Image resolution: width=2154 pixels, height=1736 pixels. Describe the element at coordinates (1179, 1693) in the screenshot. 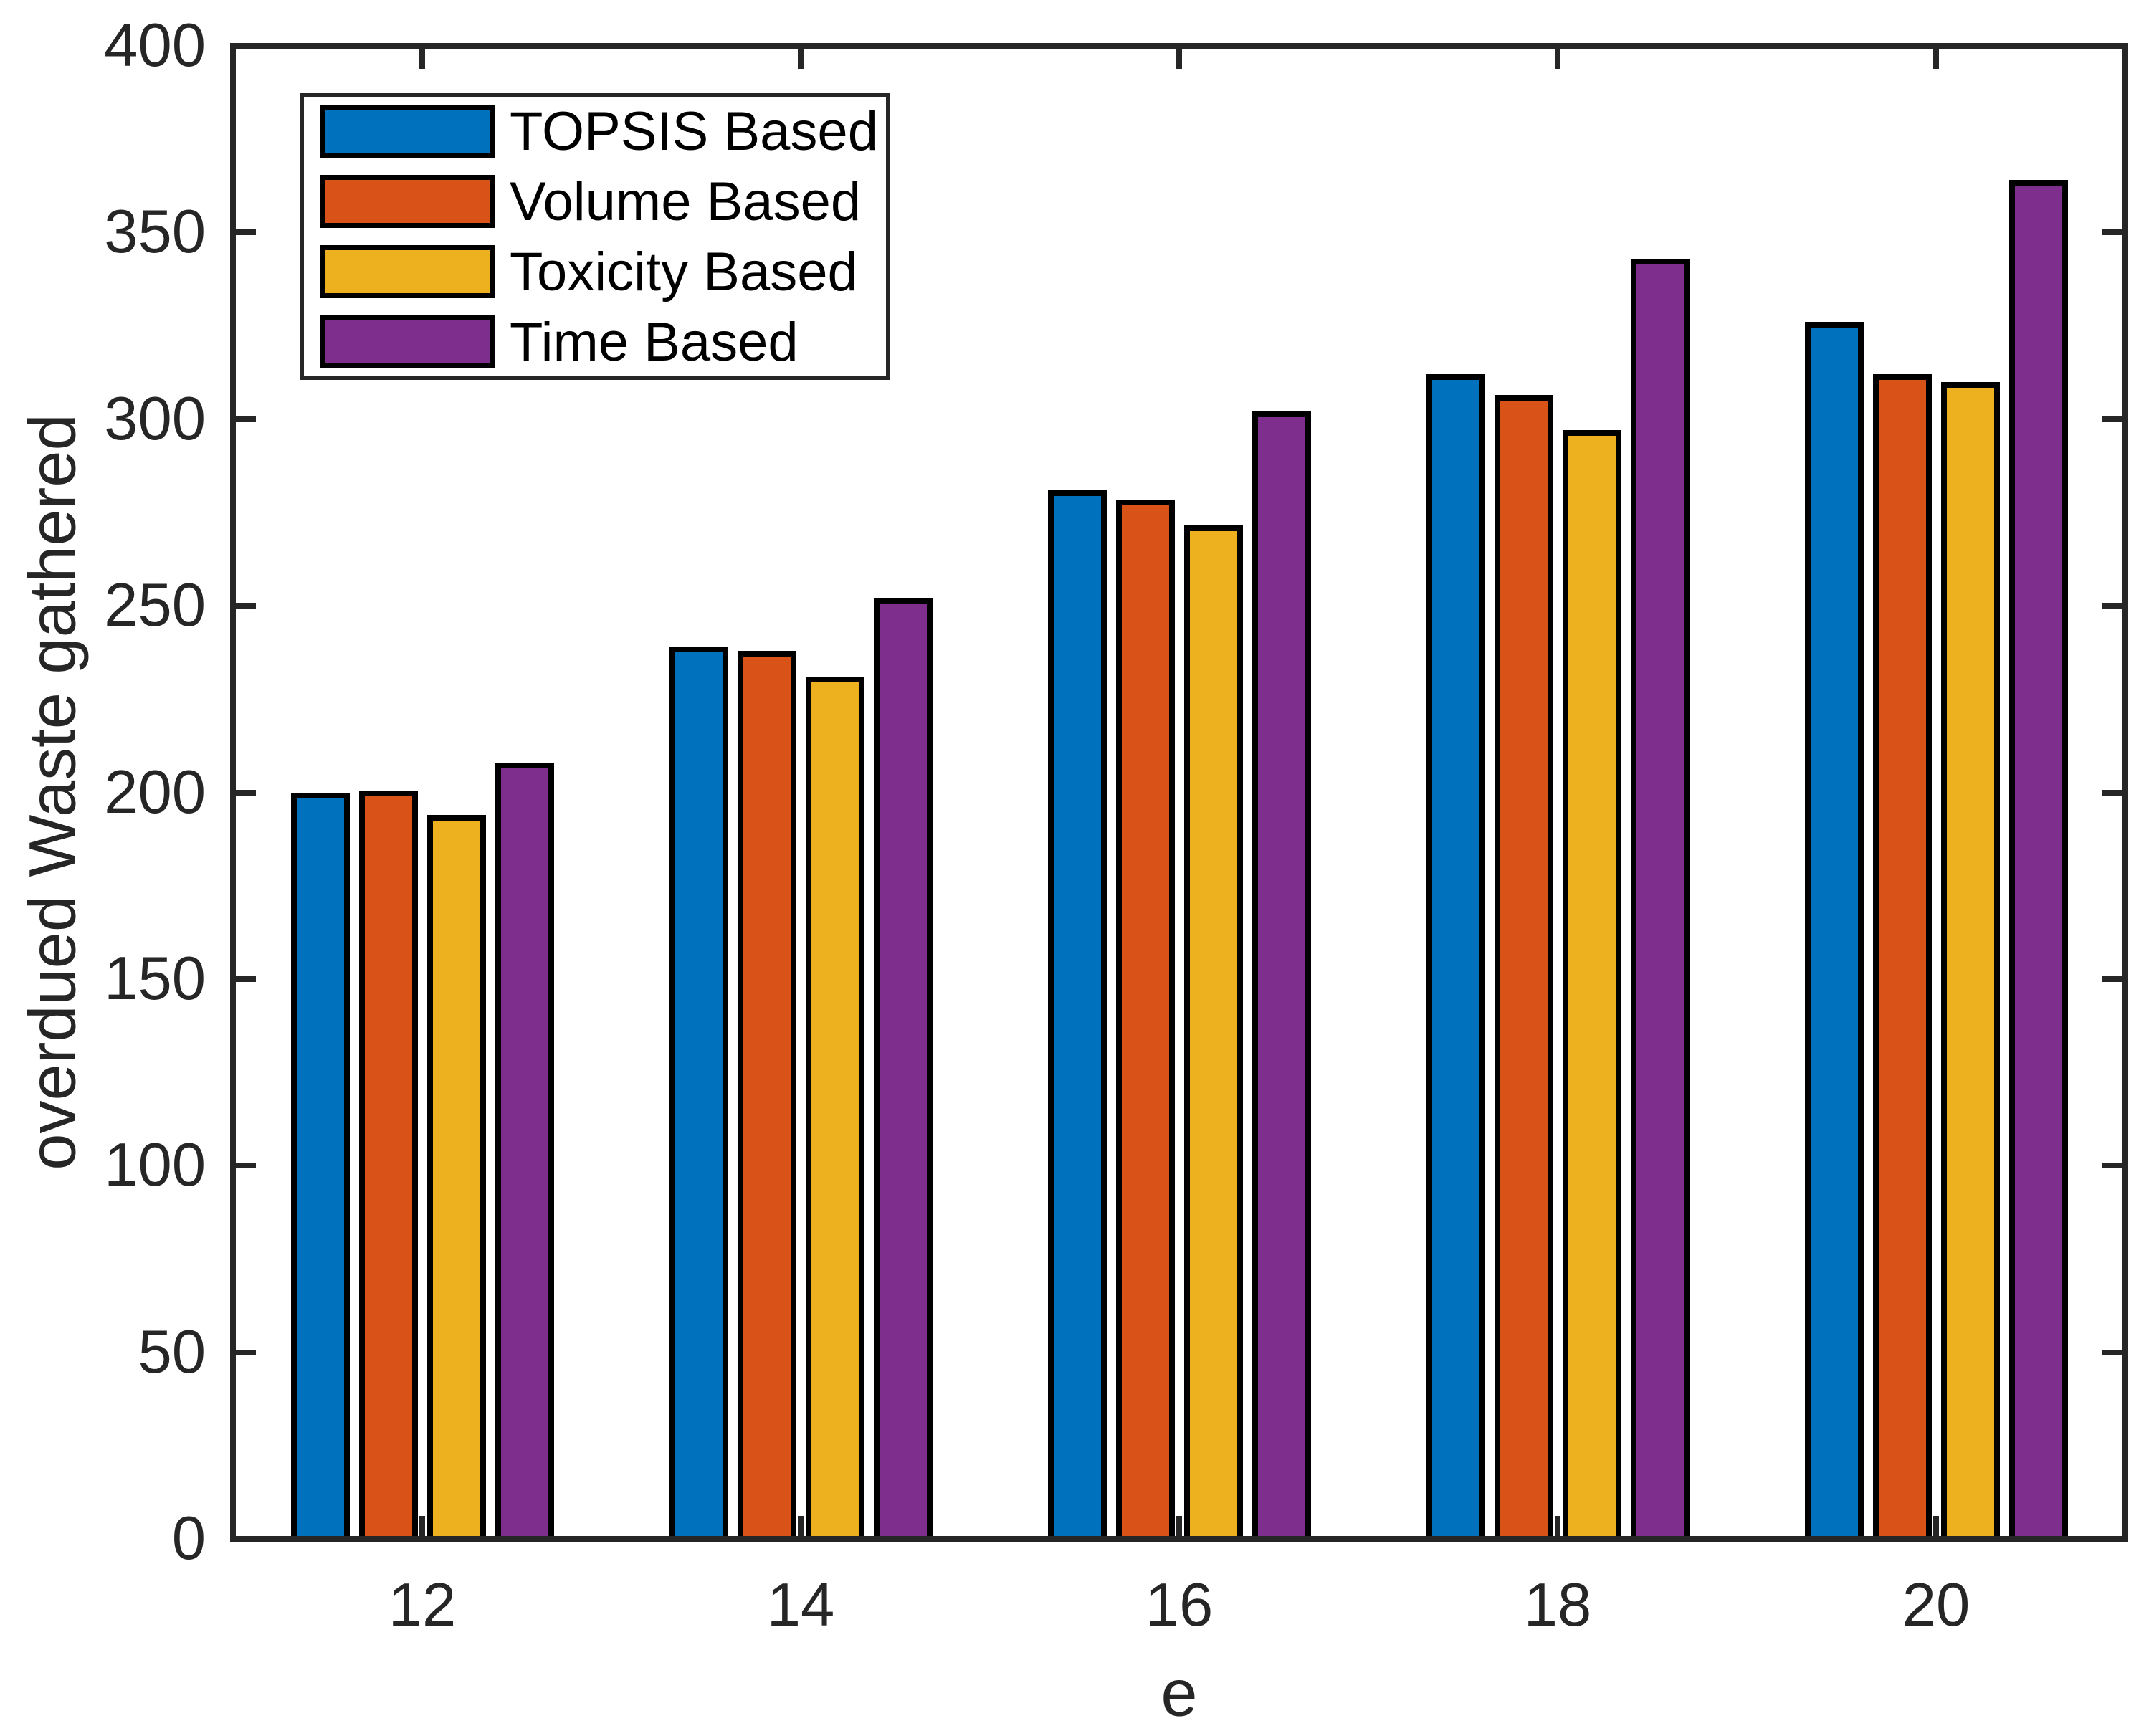

I see `x-axis-label: e` at that location.